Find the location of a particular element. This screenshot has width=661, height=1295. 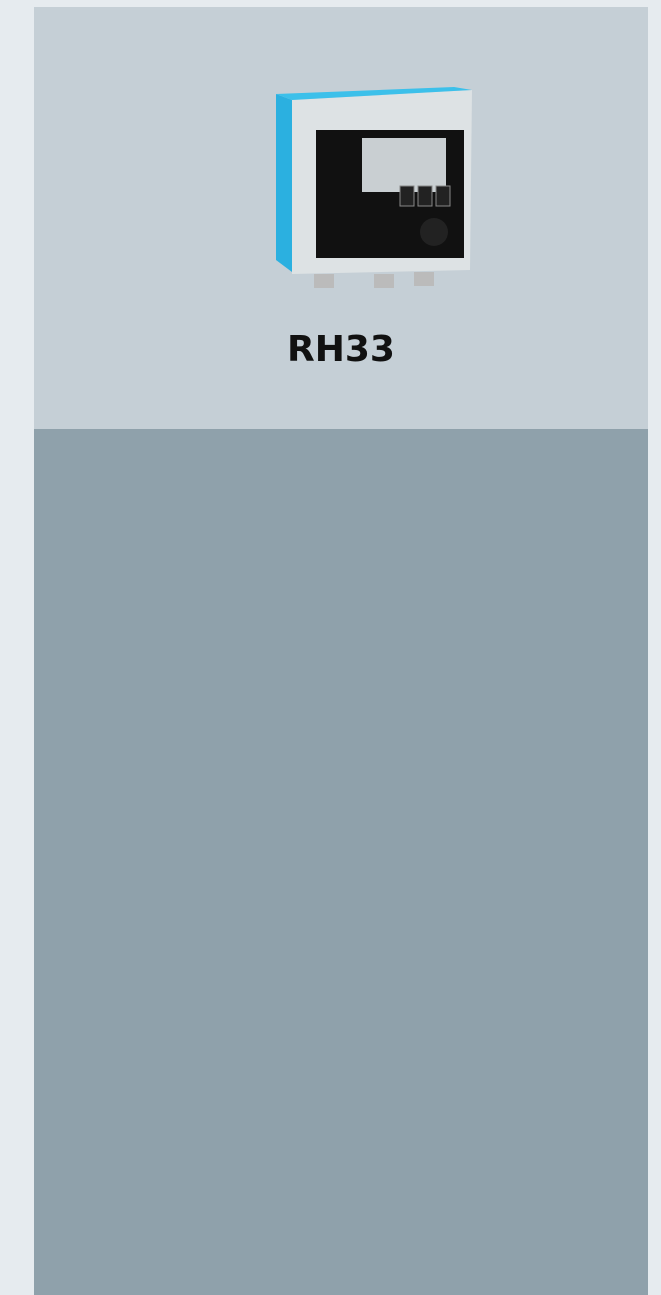

product-name: RH33 is located at coordinates (341, 349).